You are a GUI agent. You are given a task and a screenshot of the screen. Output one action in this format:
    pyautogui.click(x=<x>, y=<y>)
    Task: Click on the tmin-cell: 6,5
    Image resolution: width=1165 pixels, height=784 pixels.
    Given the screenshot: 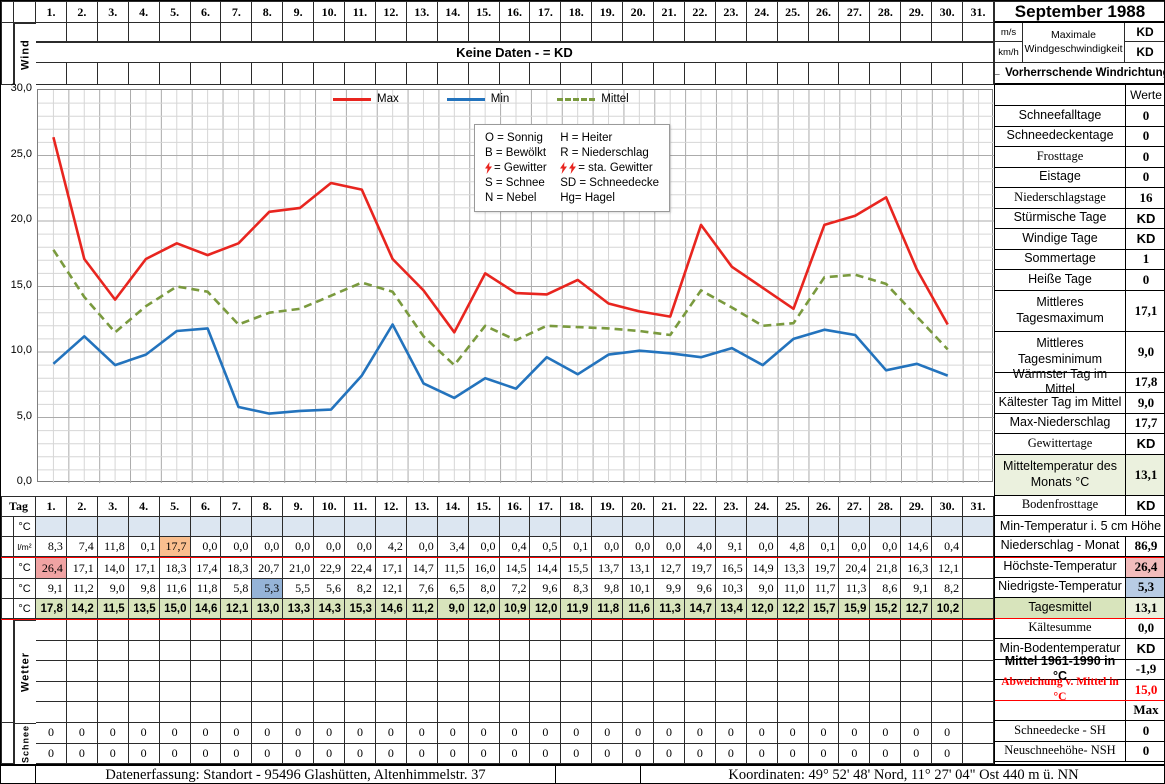 What is the action you would take?
    pyautogui.click(x=453, y=589)
    